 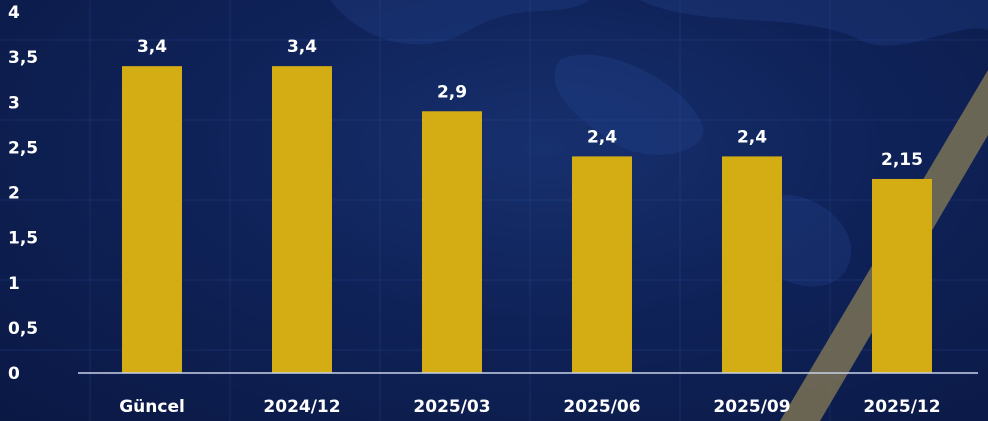 I want to click on y-tick-label: 4, so click(x=14, y=13).